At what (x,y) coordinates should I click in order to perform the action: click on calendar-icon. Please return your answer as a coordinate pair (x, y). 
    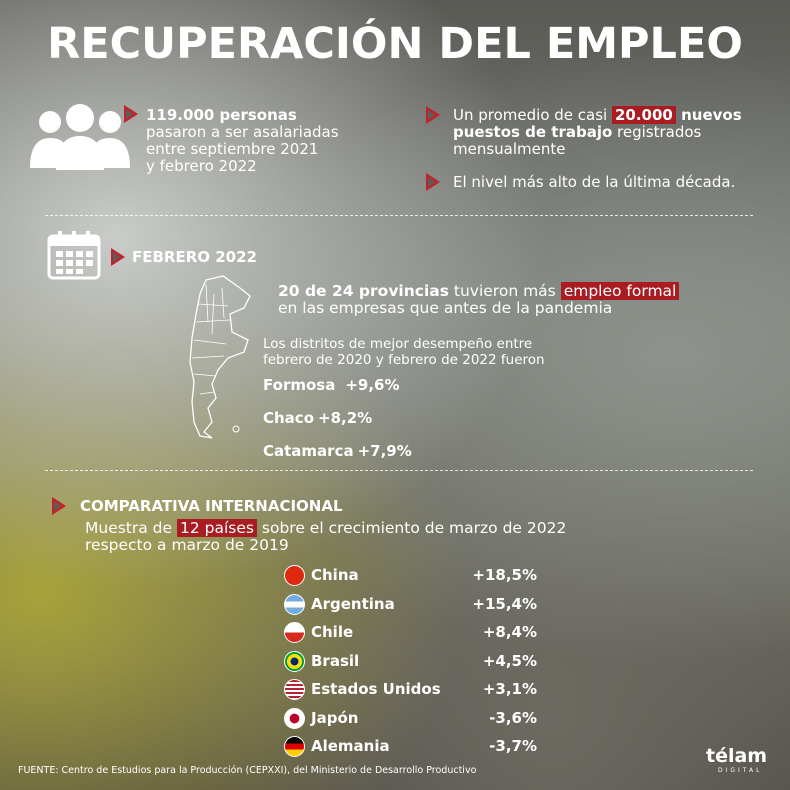
    Looking at the image, I should click on (74, 255).